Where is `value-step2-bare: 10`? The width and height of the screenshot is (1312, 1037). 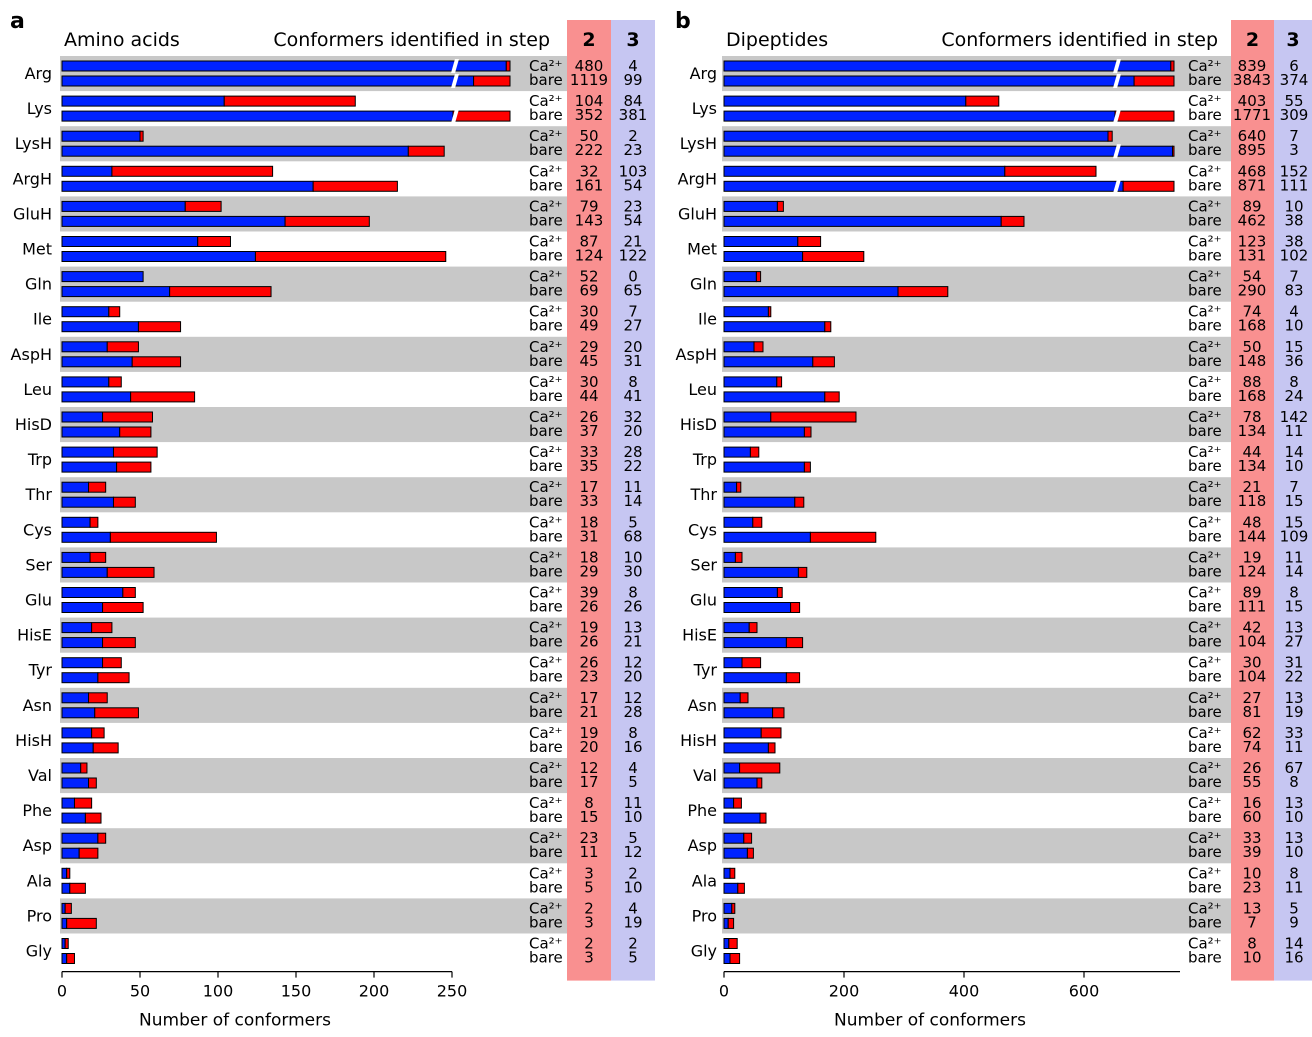 value-step2-bare: 10 is located at coordinates (1251, 958).